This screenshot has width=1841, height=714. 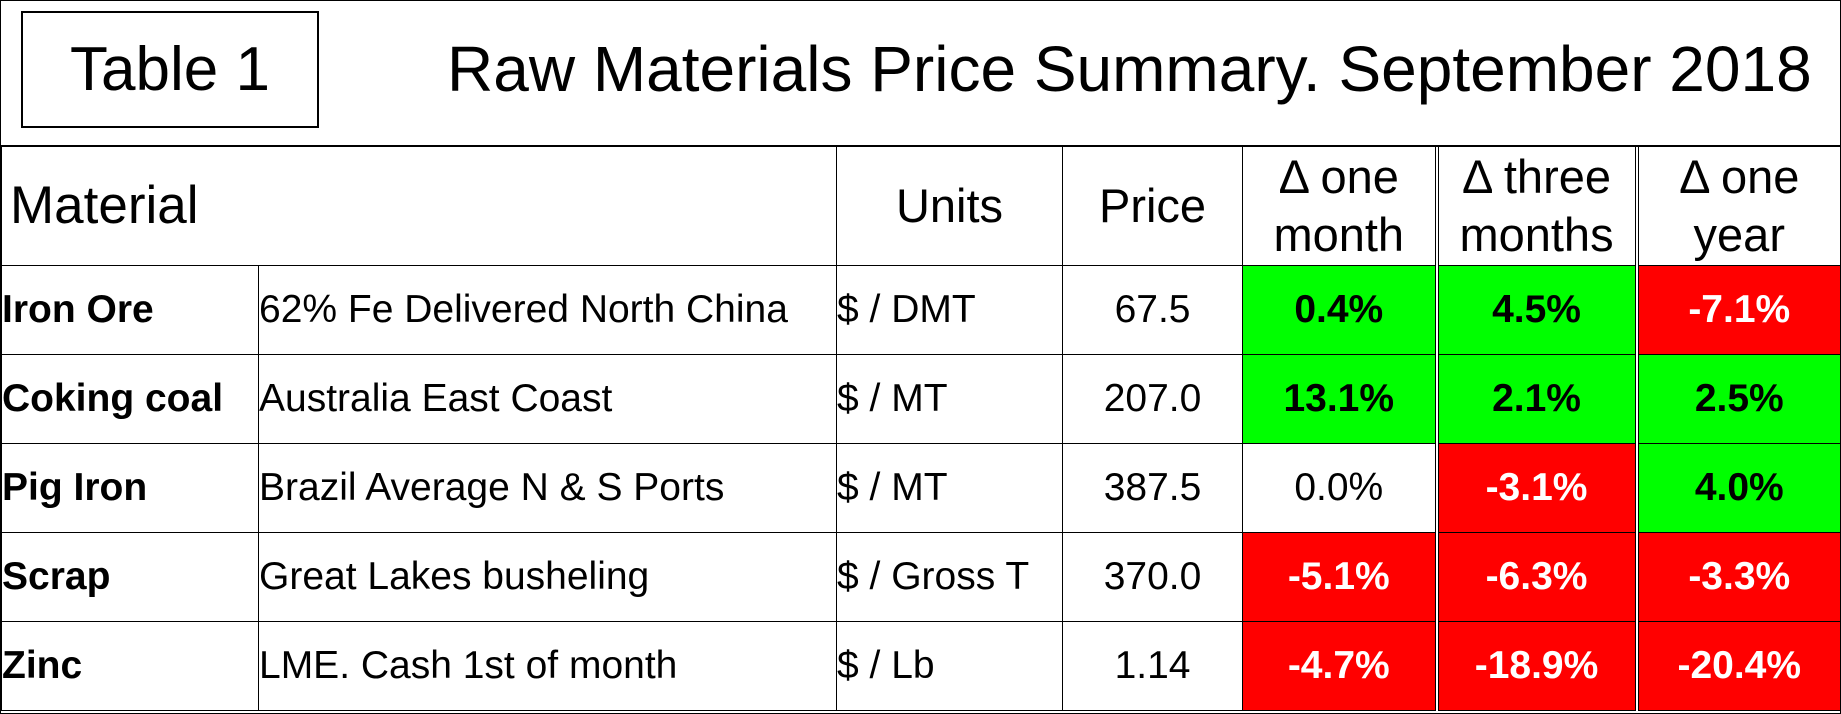 What do you see at coordinates (130, 399) in the screenshot?
I see `material-name: Coking coal` at bounding box center [130, 399].